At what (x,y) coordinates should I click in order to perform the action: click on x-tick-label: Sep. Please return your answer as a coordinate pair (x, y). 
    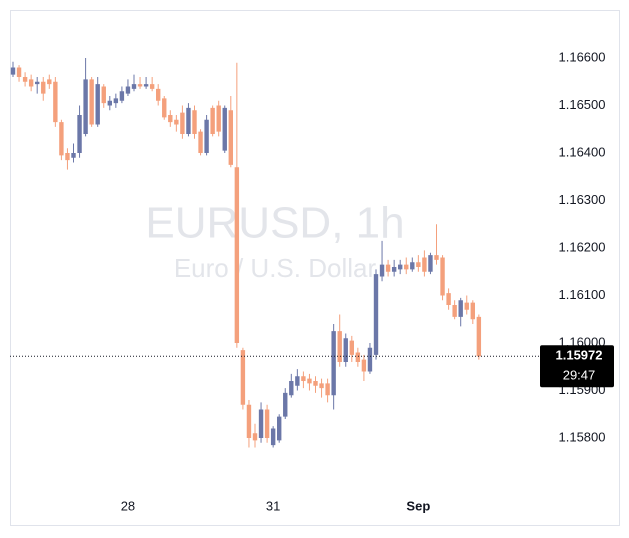
    Looking at the image, I should click on (418, 505).